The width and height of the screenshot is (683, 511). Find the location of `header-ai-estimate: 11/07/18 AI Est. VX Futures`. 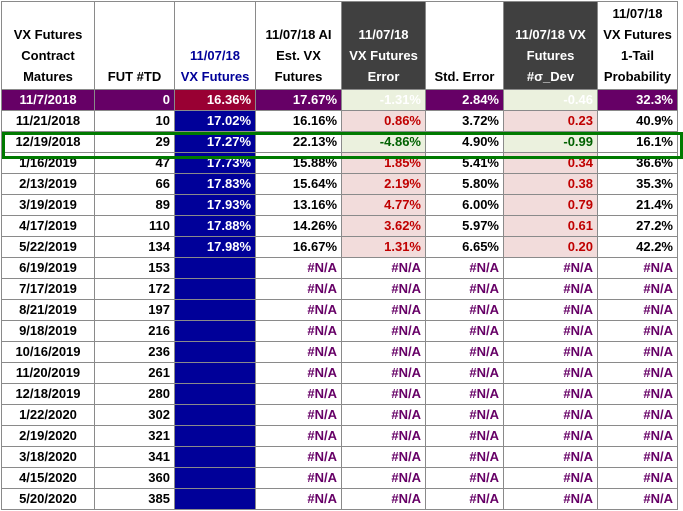

header-ai-estimate: 11/07/18 AI Est. VX Futures is located at coordinates (298, 45).